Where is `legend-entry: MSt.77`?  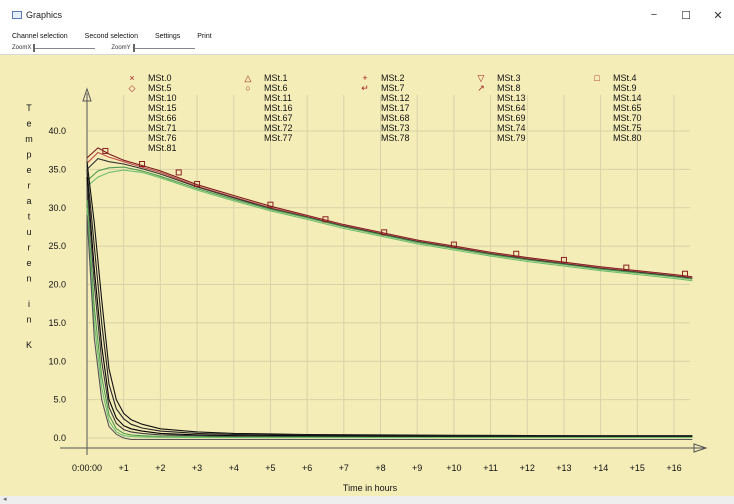
legend-entry: MSt.77 is located at coordinates (278, 138).